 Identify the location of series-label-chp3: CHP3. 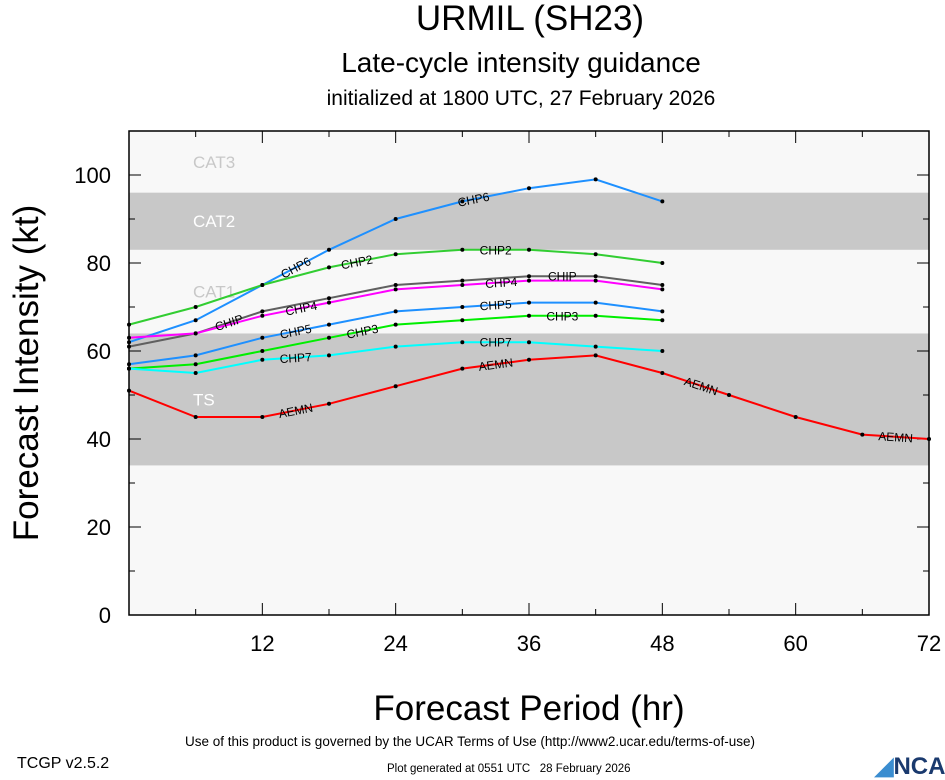
(562, 316).